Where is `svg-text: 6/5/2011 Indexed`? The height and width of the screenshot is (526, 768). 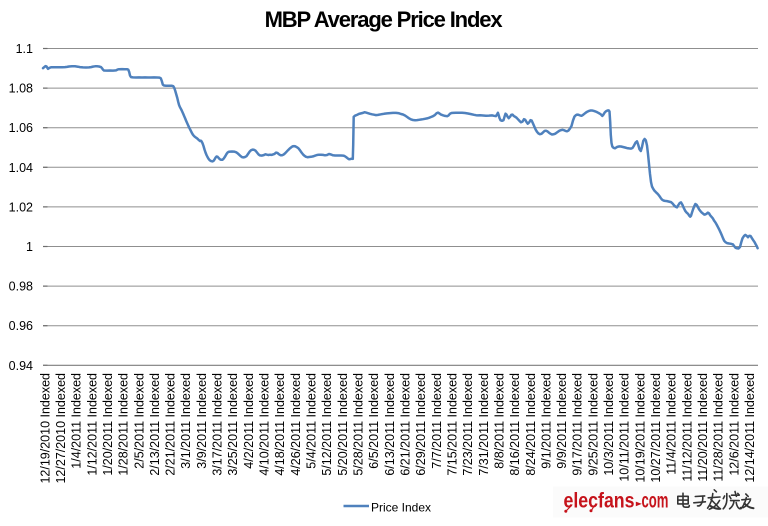 svg-text: 6/5/2011 Indexed is located at coordinates (374, 421).